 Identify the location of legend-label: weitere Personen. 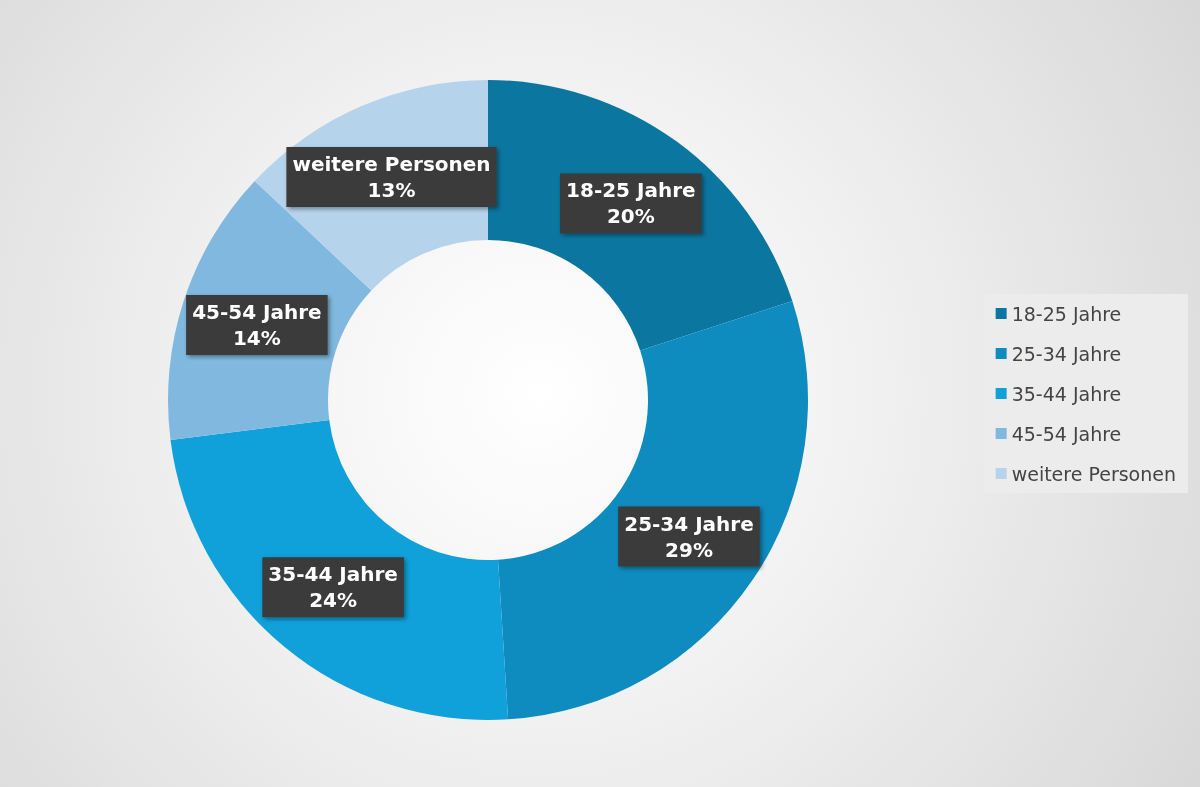
(1094, 473).